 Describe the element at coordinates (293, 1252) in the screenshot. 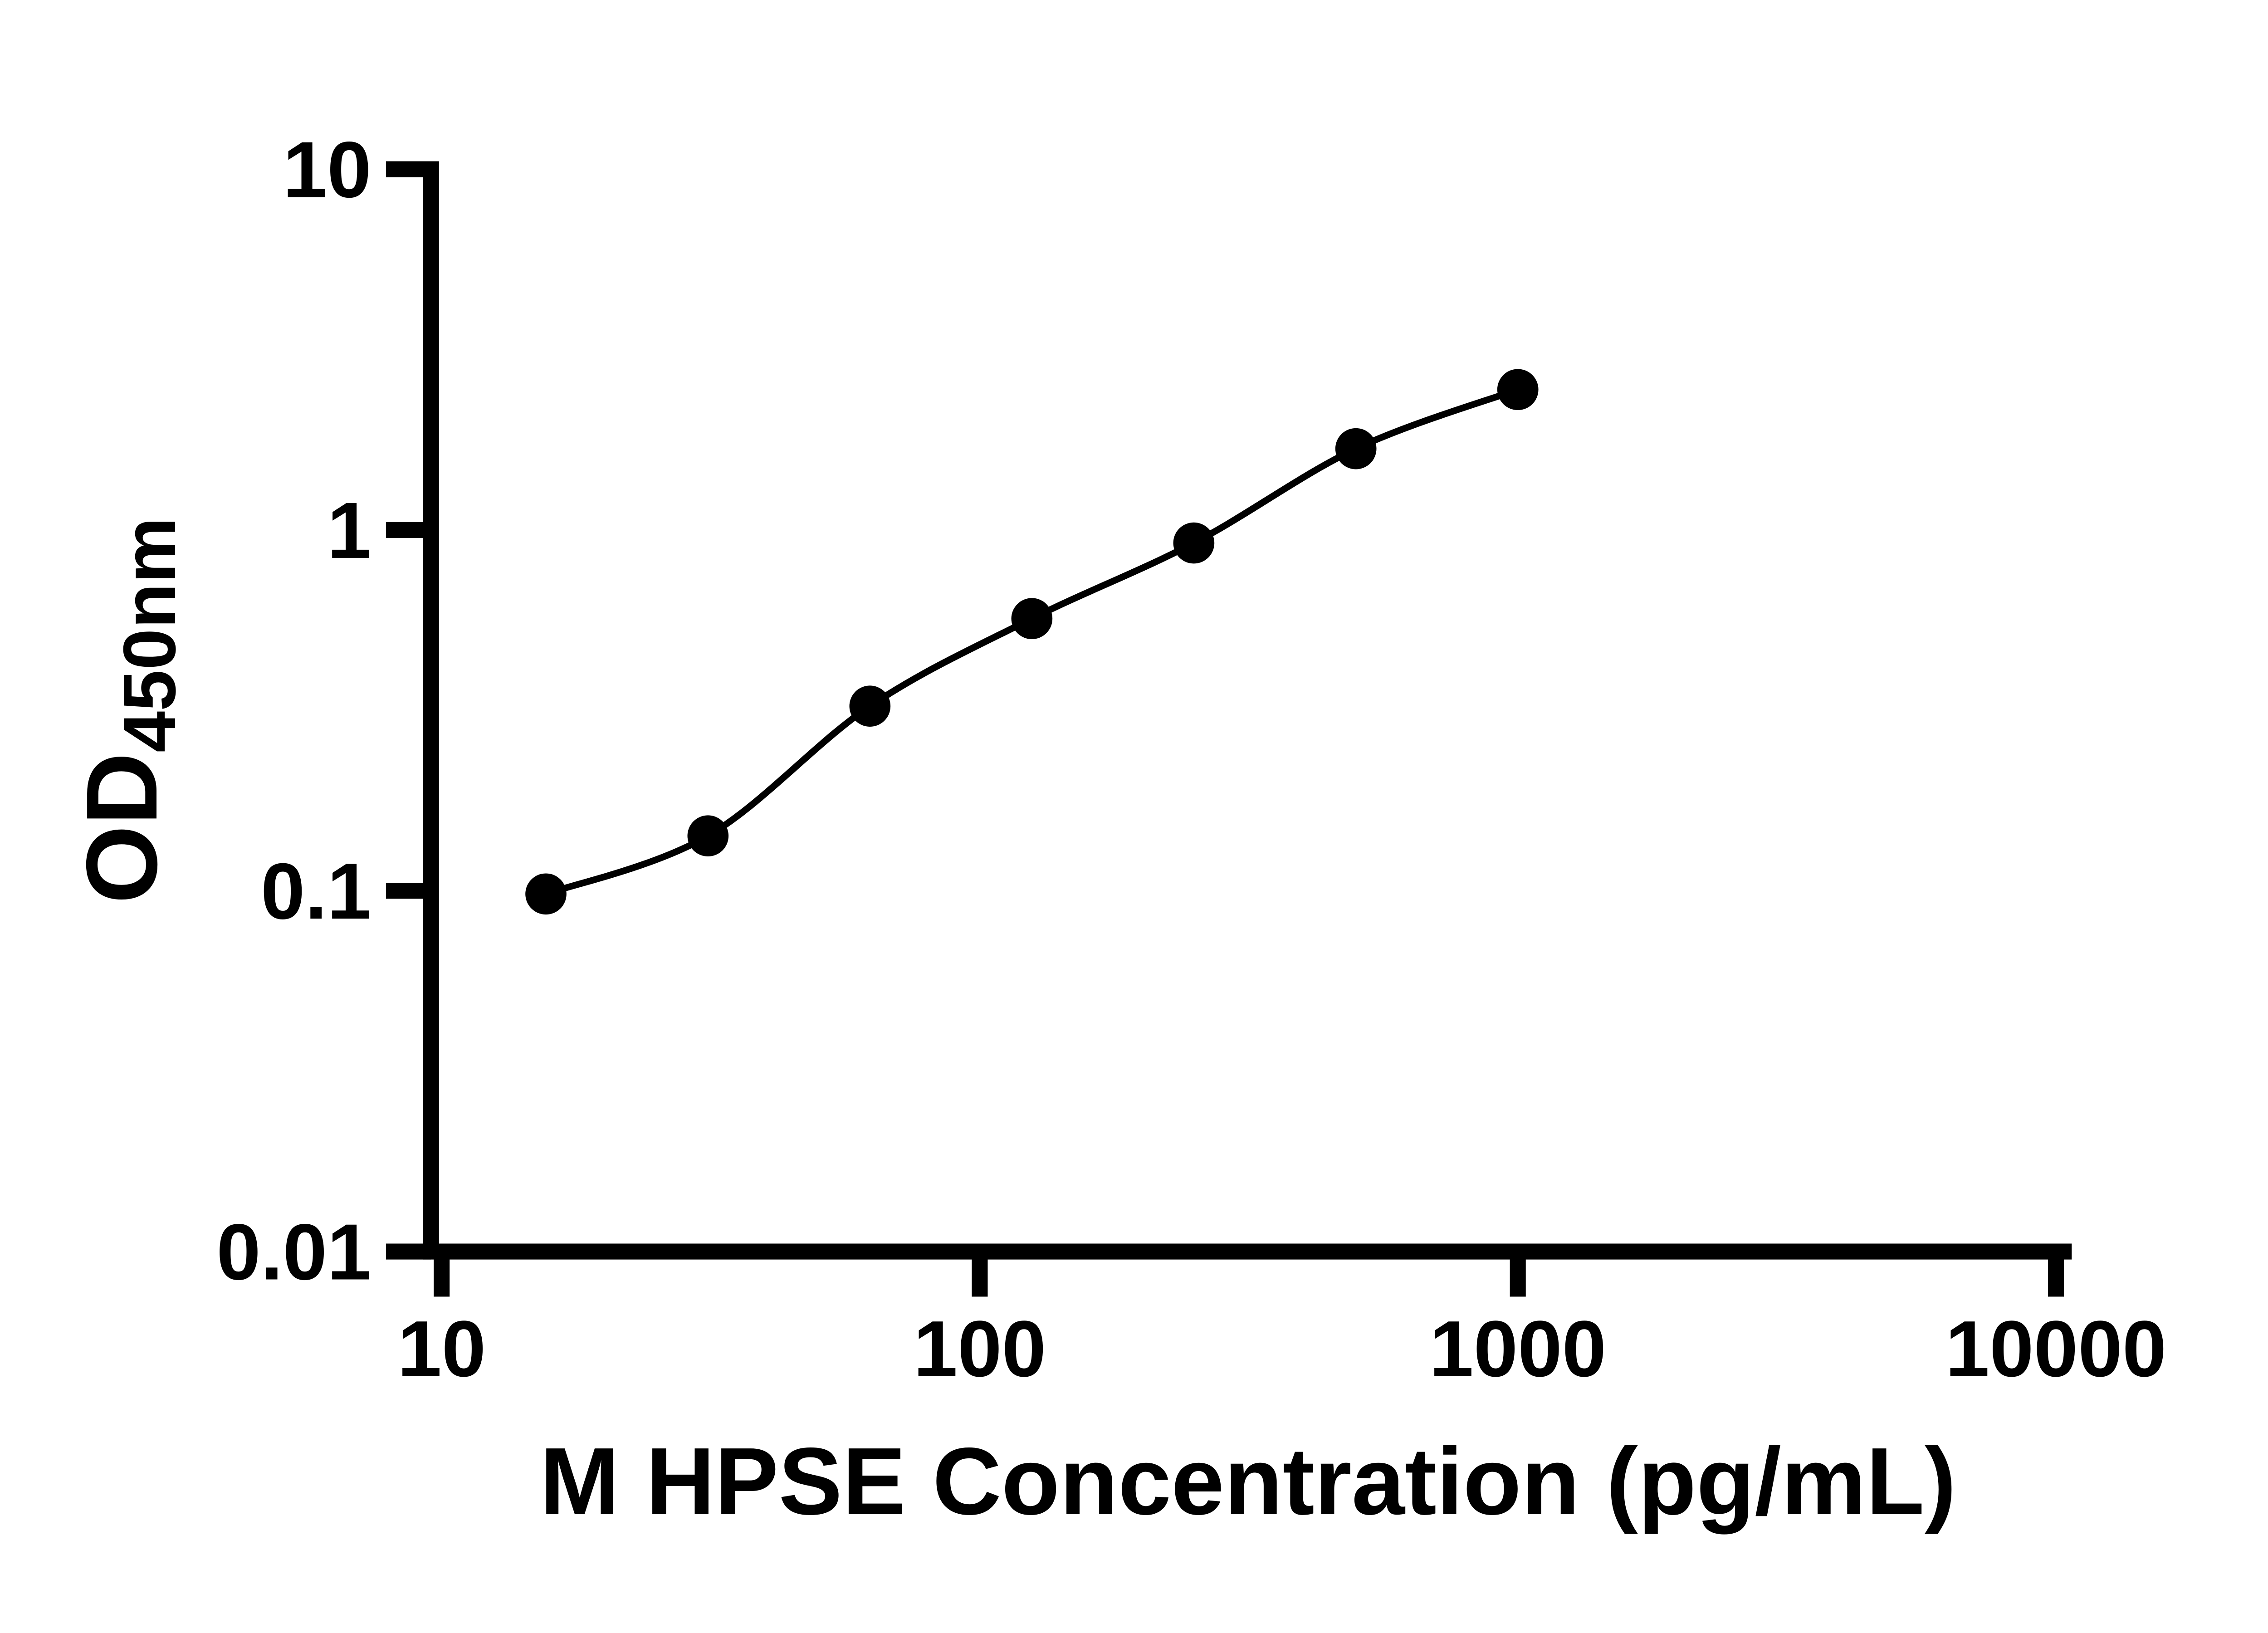

I see `y-tick-label: 0.01` at that location.